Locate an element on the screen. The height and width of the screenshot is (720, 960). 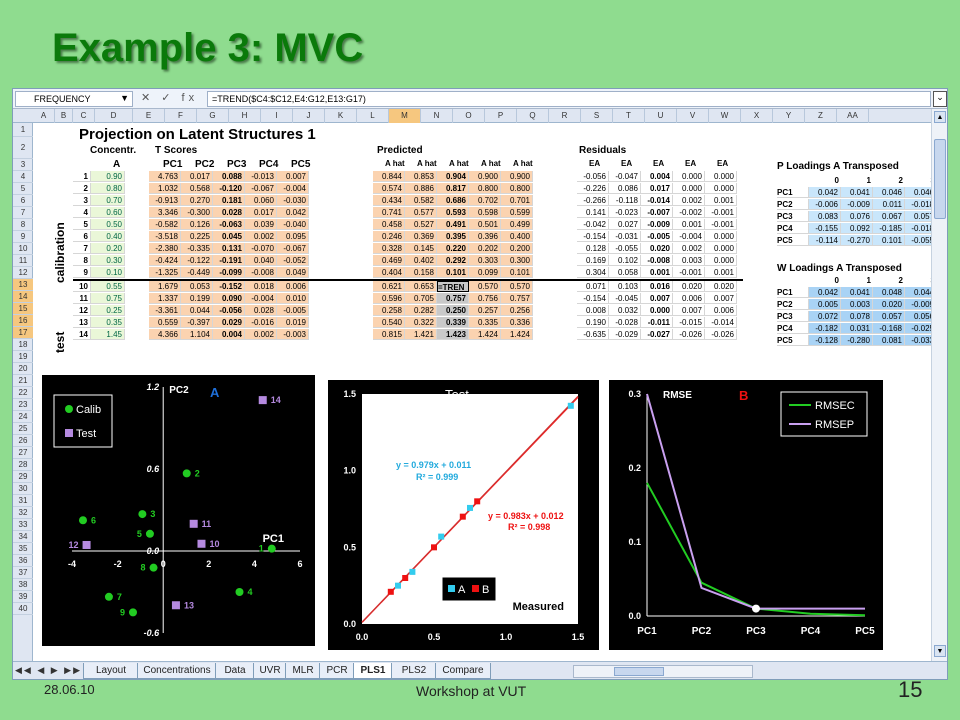
predicted-value: 0.202 is located at coordinates (485, 248).